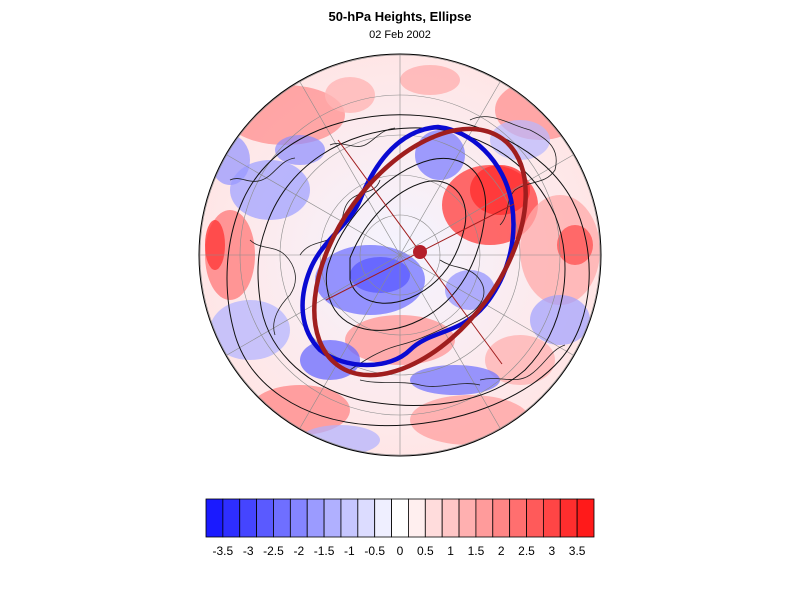 The width and height of the screenshot is (800, 600). What do you see at coordinates (375, 551) in the screenshot?
I see `color-bar-tick-label: -0.5` at bounding box center [375, 551].